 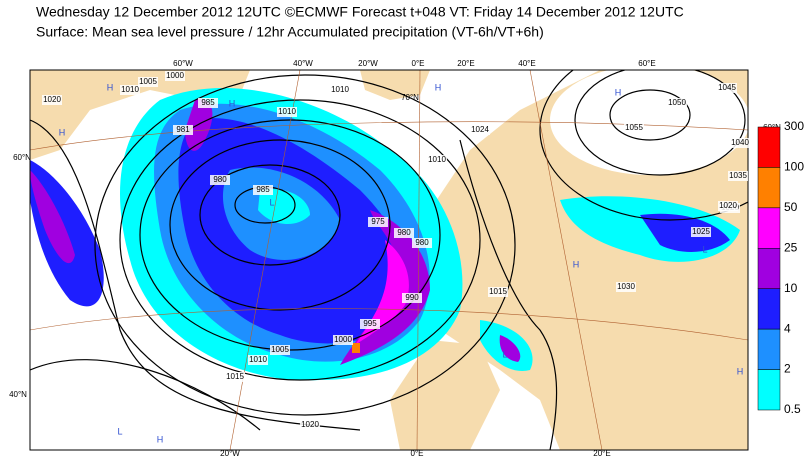 I want to click on colorbar-label: 50, so click(x=791, y=207).